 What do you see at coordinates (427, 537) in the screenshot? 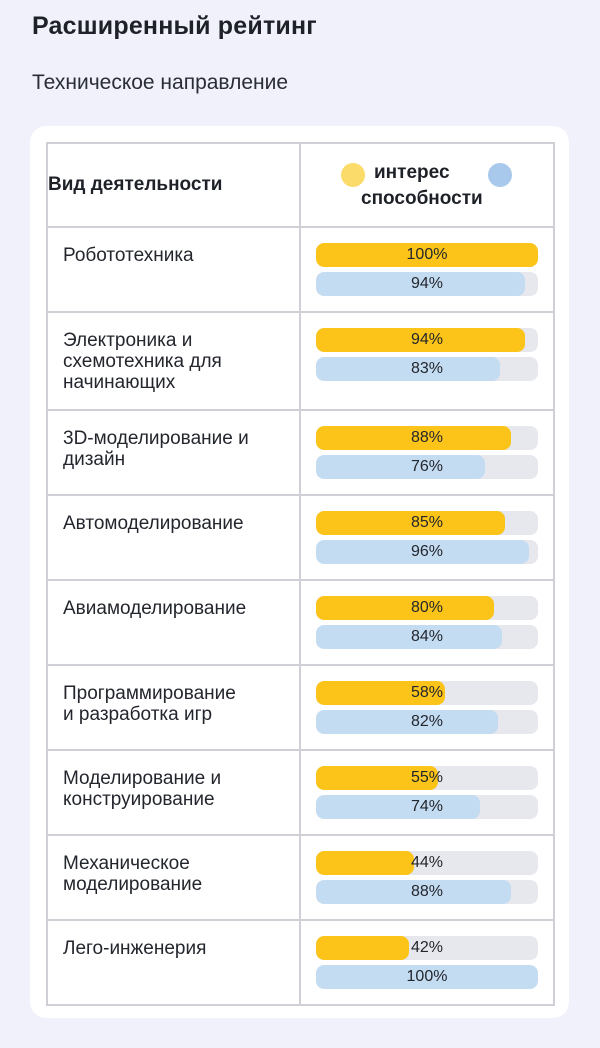
I see `bars-cell: 85% 96%` at bounding box center [427, 537].